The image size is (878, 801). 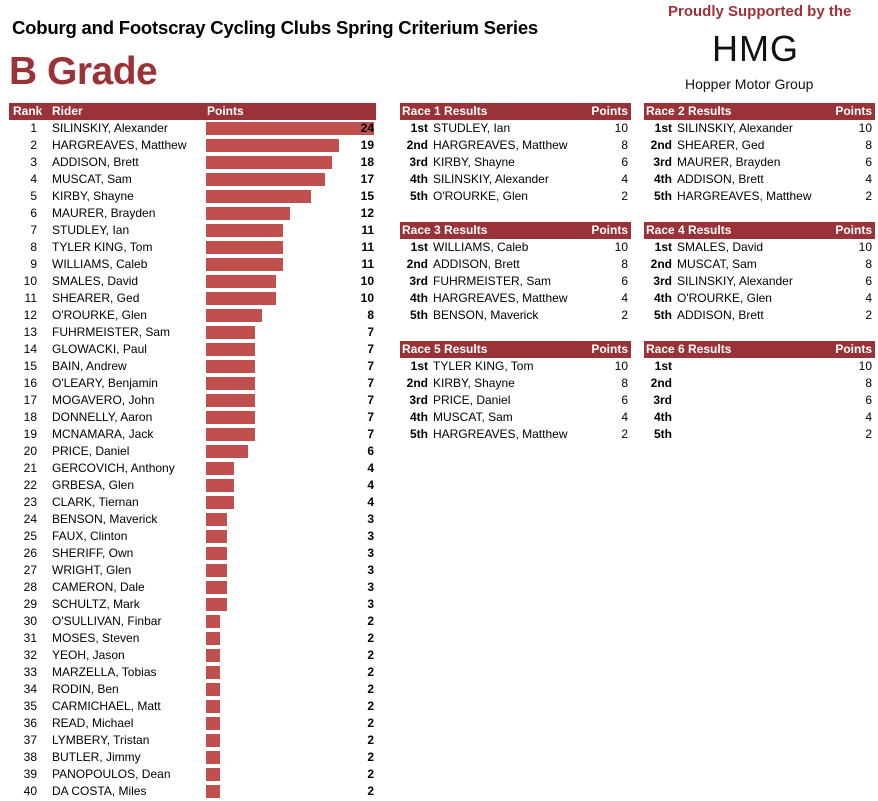 I want to click on standings-row: 32 YEOH, Jason 2, so click(x=192, y=655).